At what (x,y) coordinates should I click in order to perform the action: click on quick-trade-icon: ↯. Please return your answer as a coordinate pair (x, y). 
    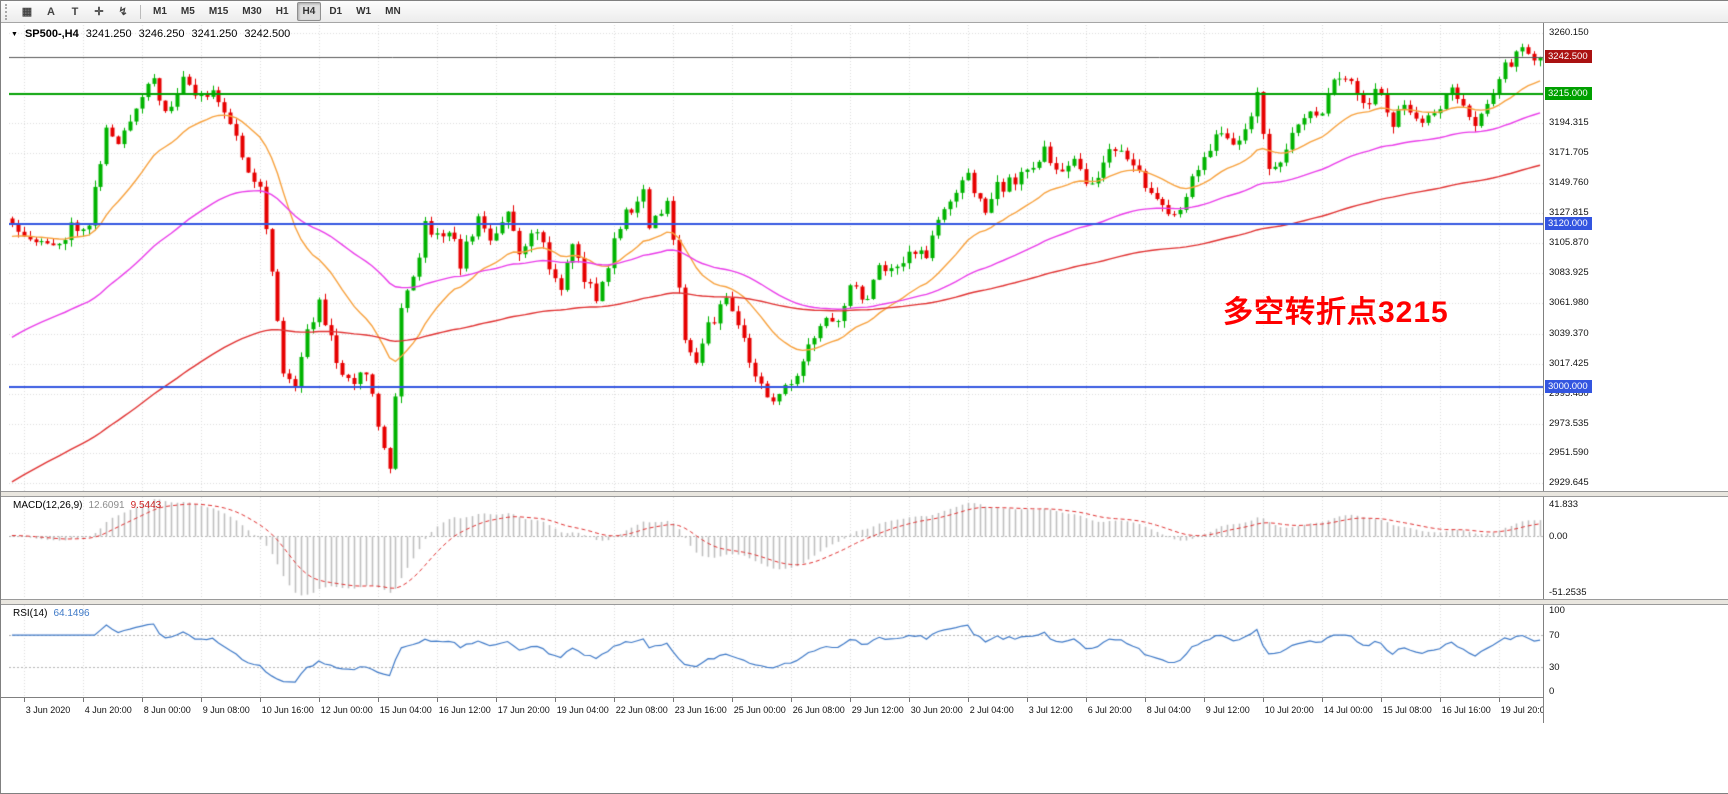
    Looking at the image, I should click on (123, 12).